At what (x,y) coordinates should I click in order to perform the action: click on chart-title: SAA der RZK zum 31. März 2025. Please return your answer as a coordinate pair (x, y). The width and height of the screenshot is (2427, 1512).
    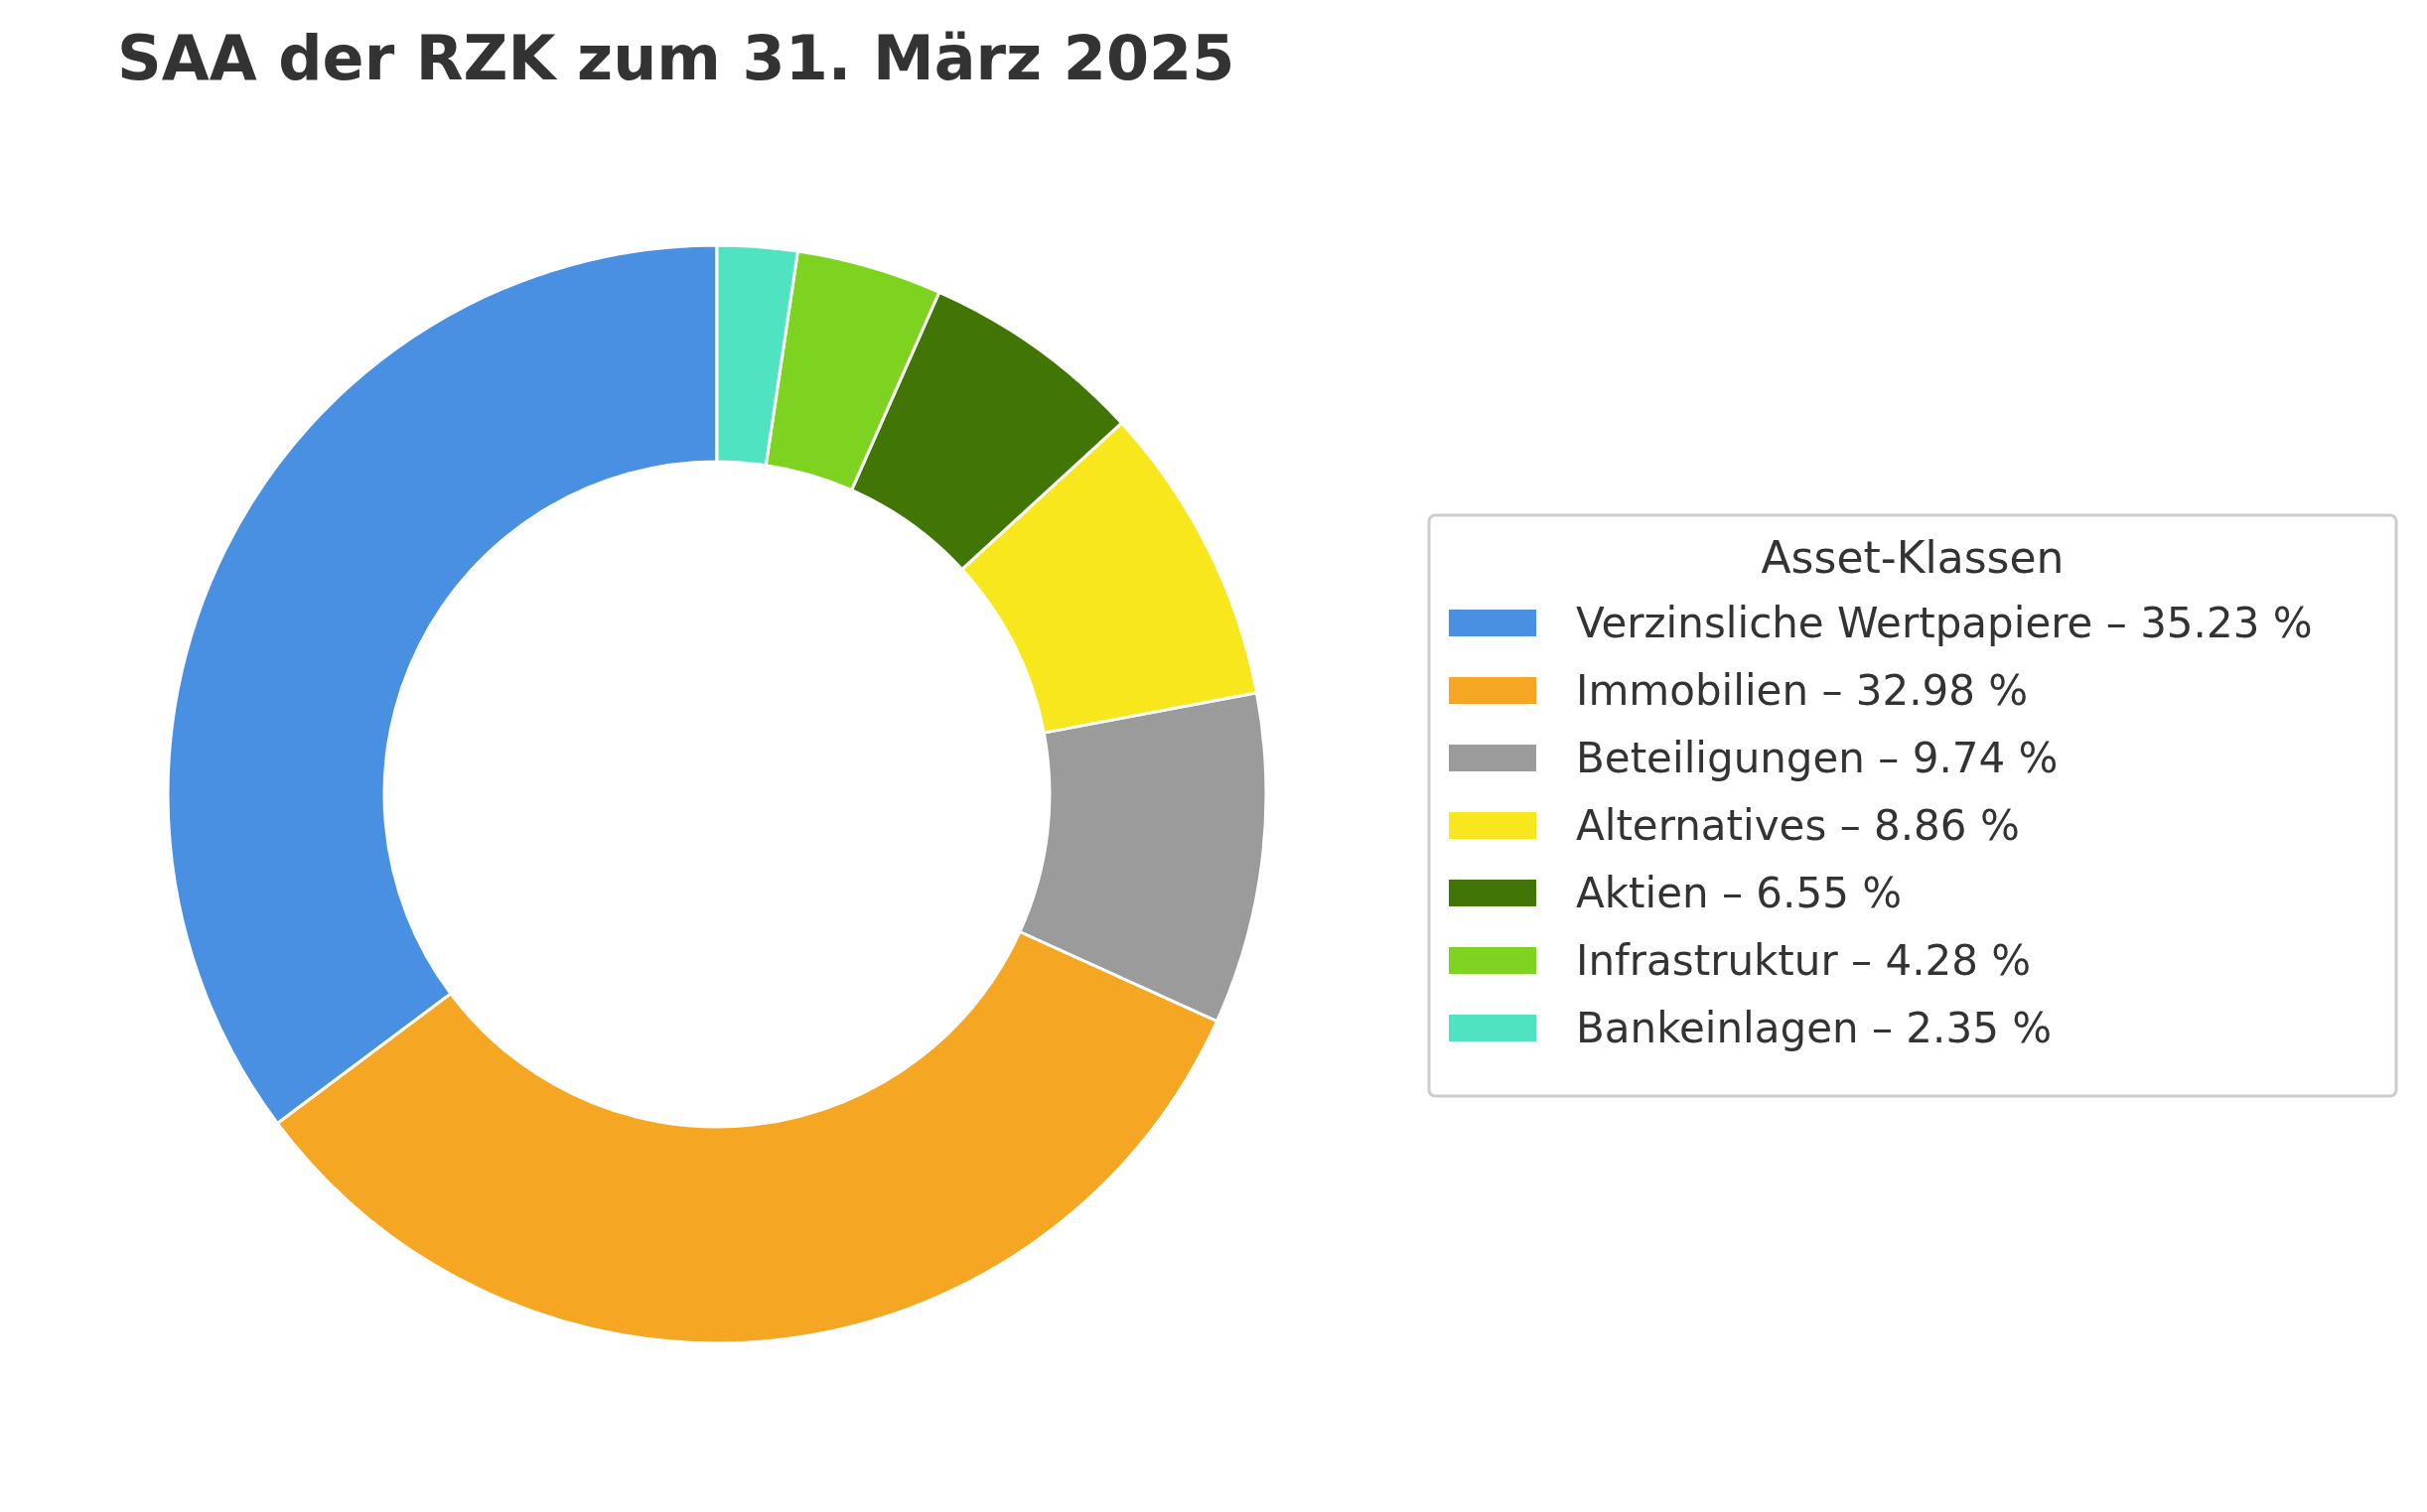
    Looking at the image, I should click on (676, 58).